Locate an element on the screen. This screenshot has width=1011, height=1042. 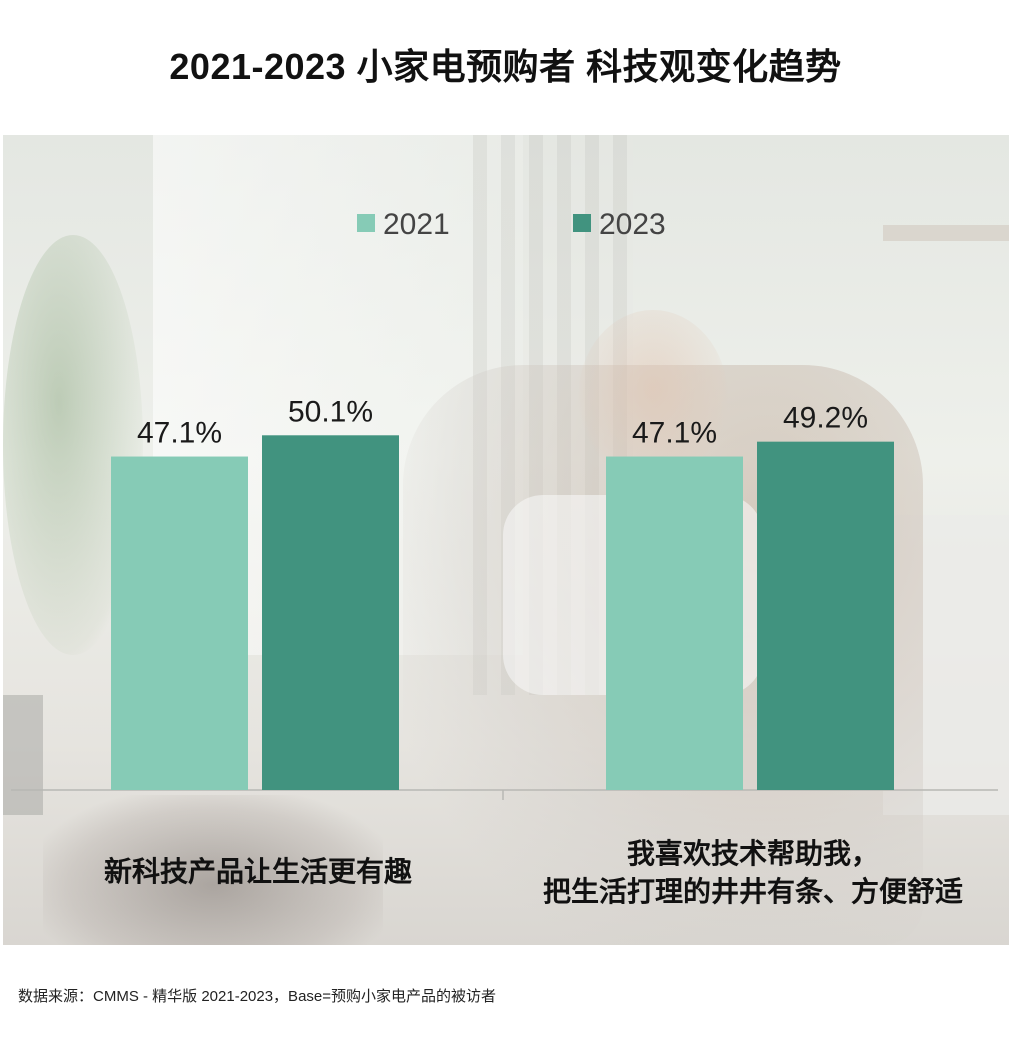
bar-value-label: 49.2% is located at coordinates (825, 418).